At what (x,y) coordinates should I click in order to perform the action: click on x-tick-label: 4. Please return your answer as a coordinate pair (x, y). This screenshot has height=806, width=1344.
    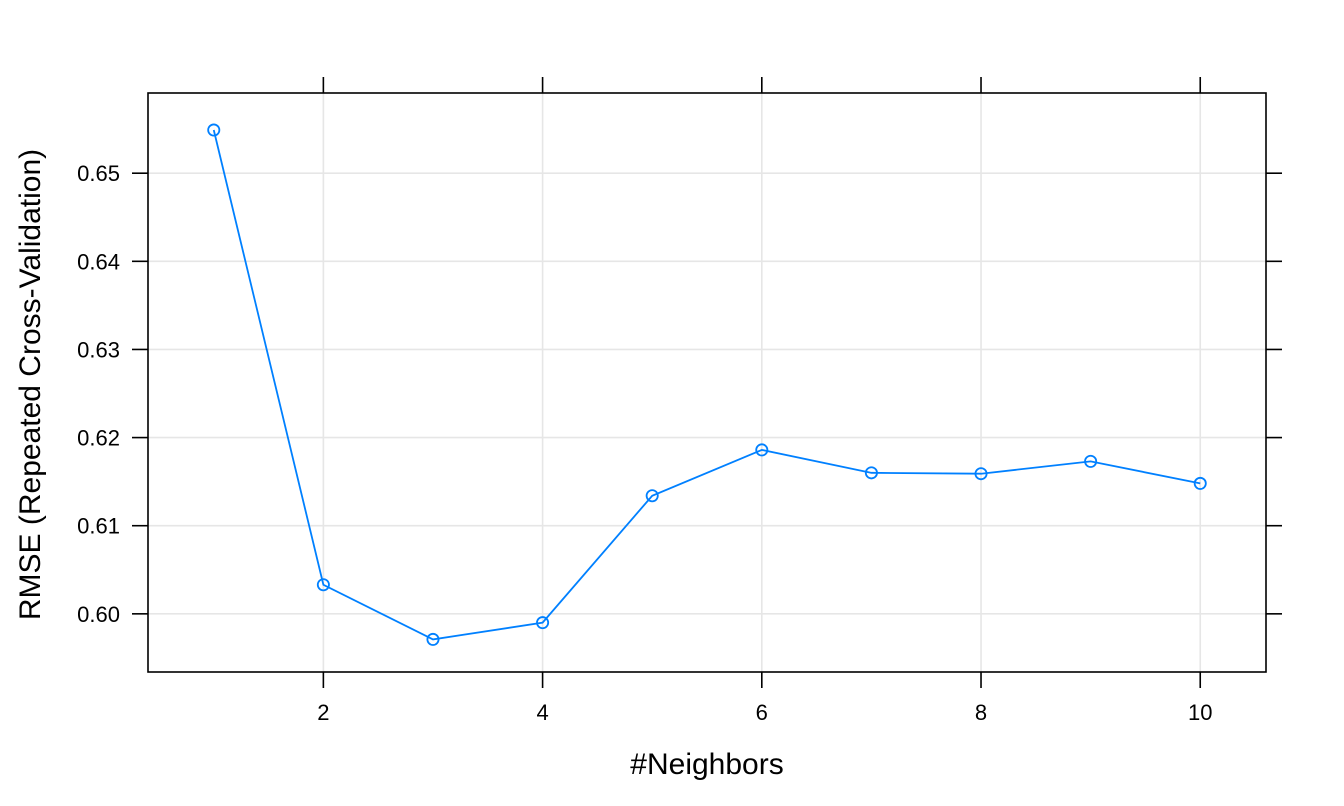
    Looking at the image, I should click on (542, 712).